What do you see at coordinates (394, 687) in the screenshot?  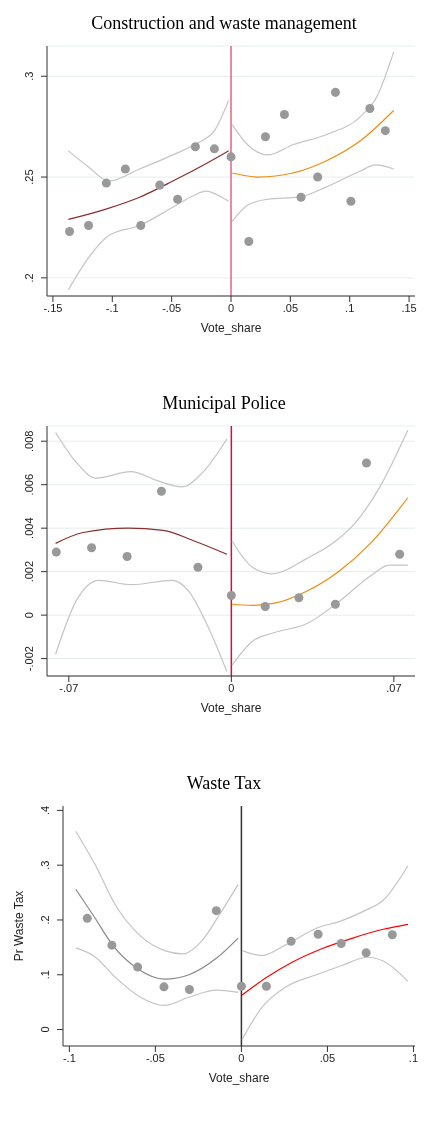 I see `x-tick-label: .07` at bounding box center [394, 687].